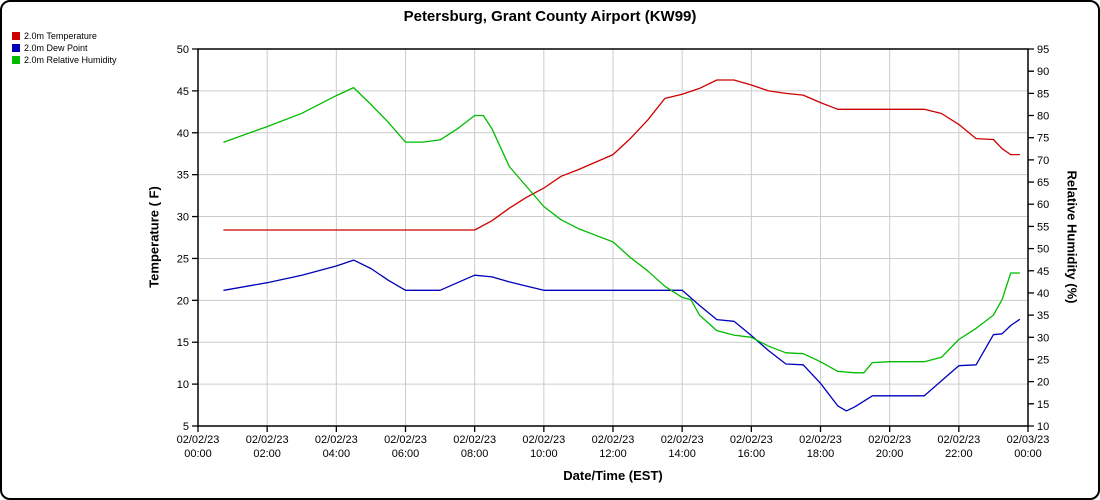  What do you see at coordinates (183, 92) in the screenshot?
I see `left-tick-label: 45` at bounding box center [183, 92].